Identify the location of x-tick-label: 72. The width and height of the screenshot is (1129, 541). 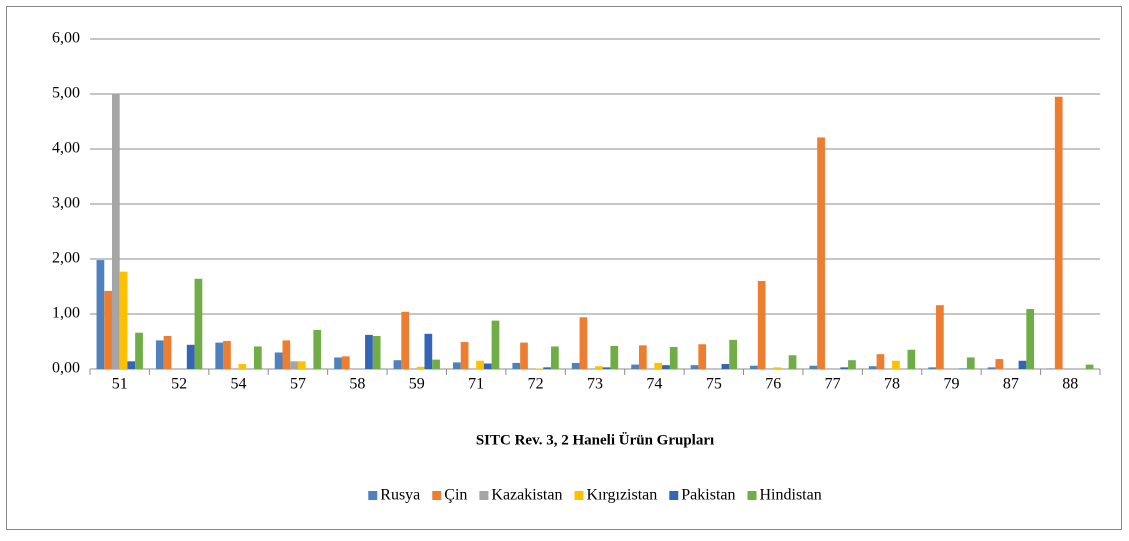
(536, 384).